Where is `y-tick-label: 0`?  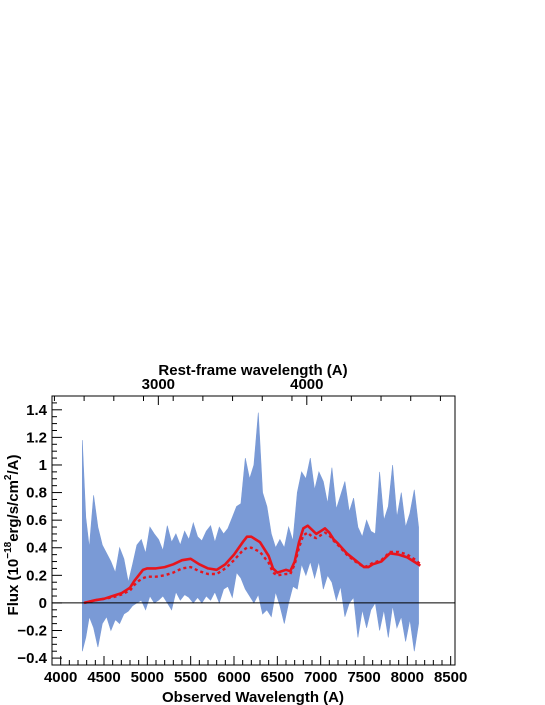 y-tick-label: 0 is located at coordinates (43, 603).